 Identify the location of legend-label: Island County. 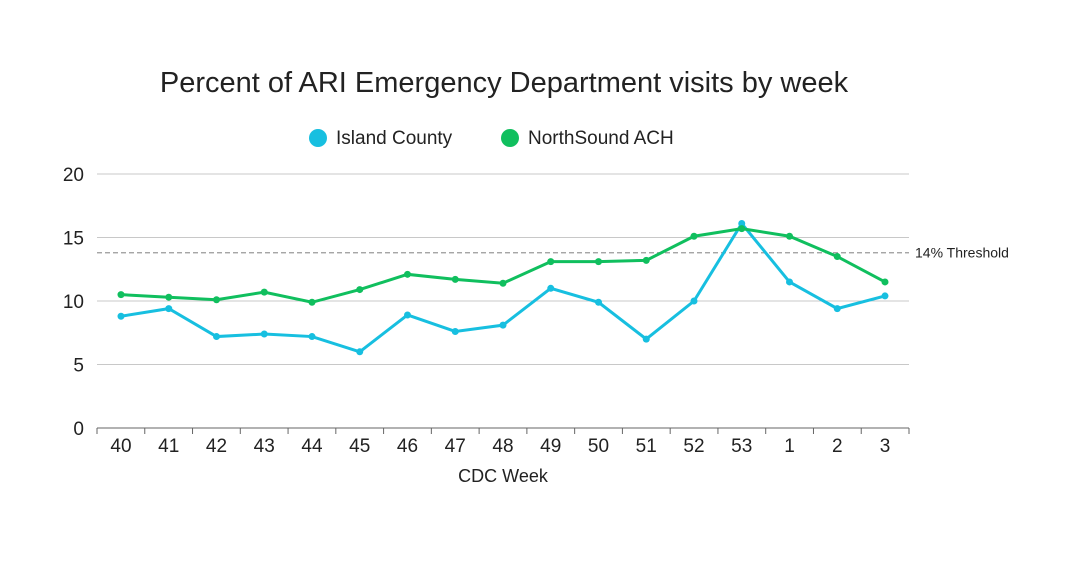
(394, 138).